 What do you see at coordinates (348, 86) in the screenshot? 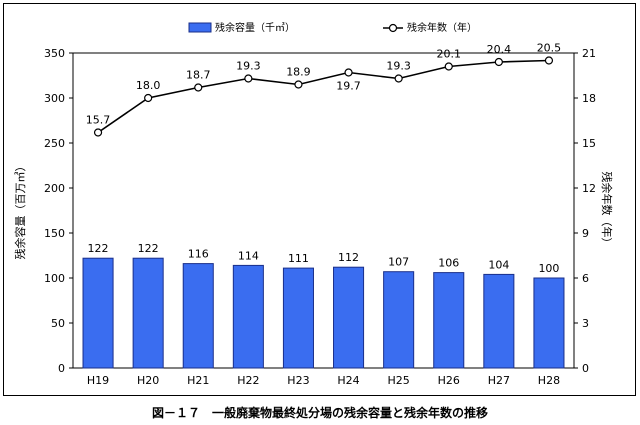
I see `line-value-label: 19.7` at bounding box center [348, 86].